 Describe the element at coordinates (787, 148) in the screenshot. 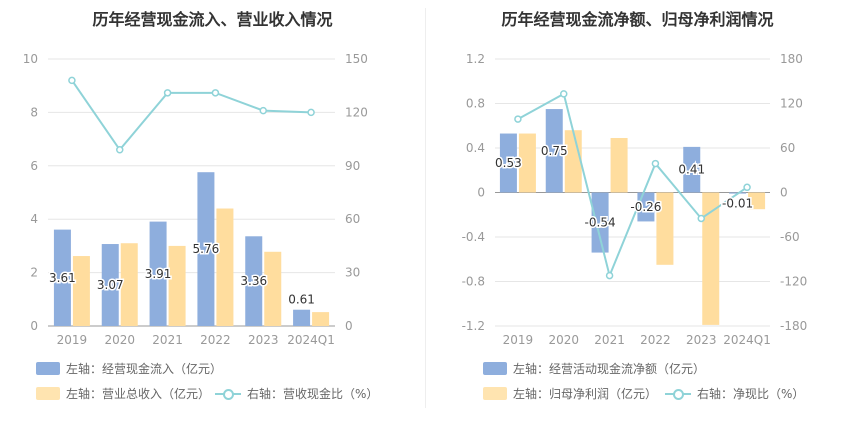

I see `right-axis-tick-label: 60` at that location.